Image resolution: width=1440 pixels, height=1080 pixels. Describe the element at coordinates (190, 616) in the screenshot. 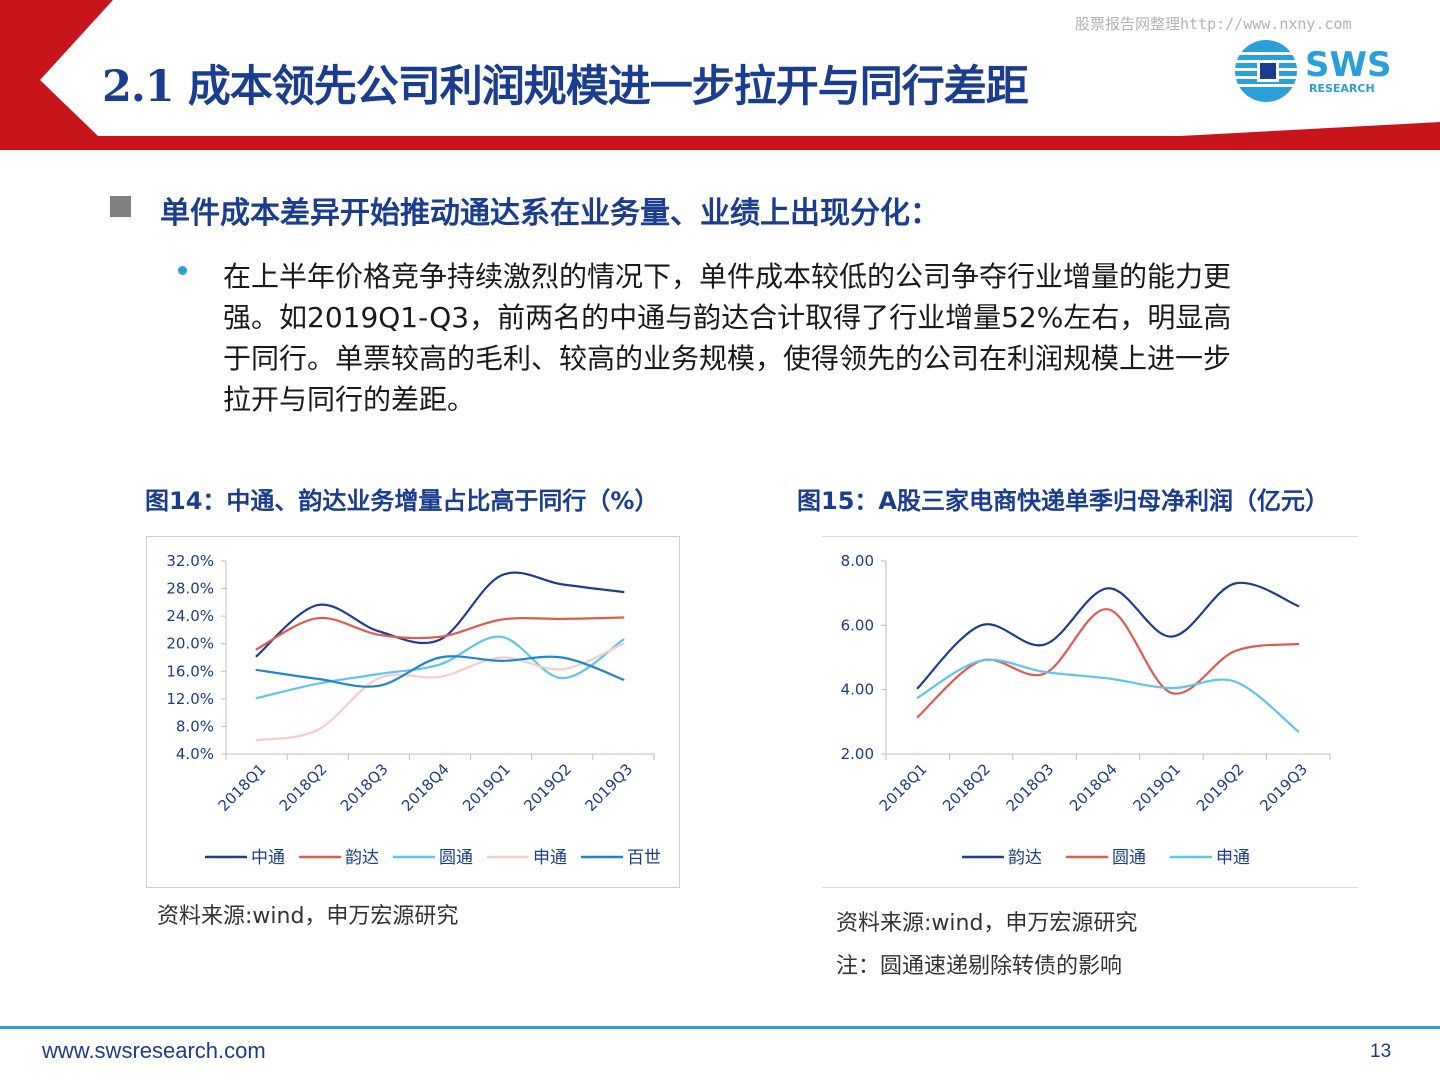

I see `y-tick-label: 24.0%` at that location.